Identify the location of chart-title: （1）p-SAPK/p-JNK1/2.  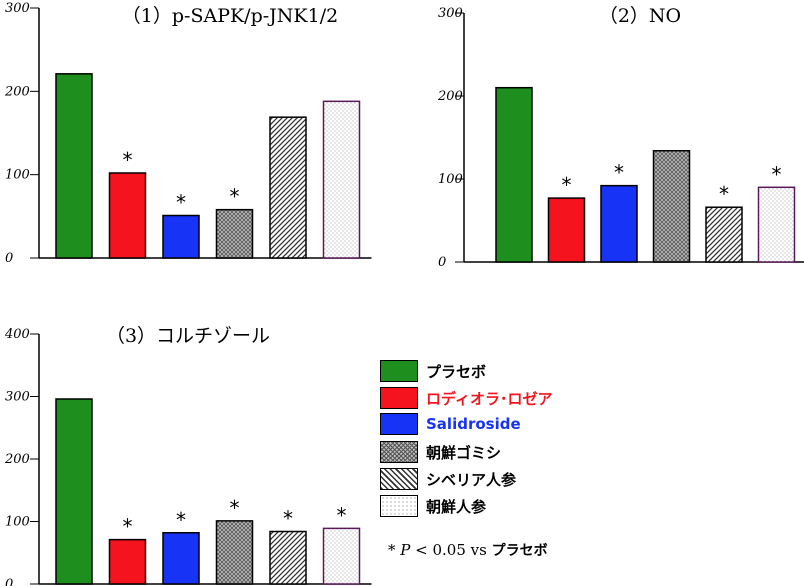
(230, 16).